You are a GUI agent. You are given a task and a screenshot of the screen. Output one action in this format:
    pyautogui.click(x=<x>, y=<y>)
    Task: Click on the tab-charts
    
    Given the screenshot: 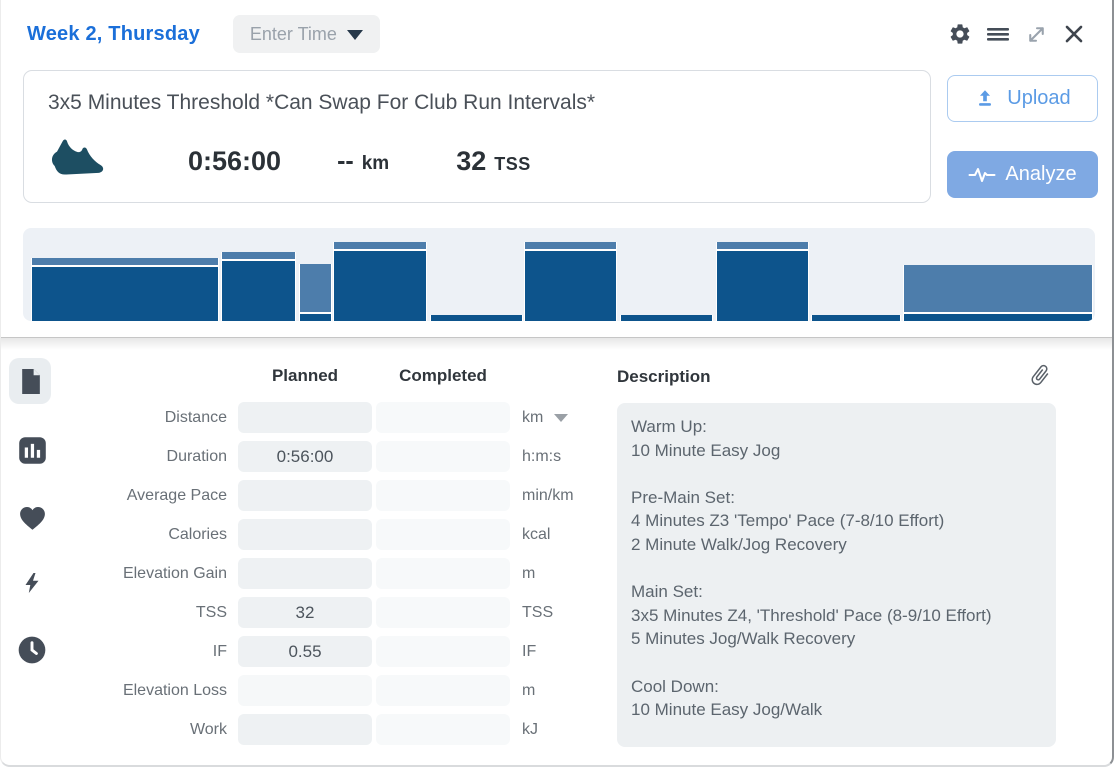 What is the action you would take?
    pyautogui.click(x=32, y=450)
    